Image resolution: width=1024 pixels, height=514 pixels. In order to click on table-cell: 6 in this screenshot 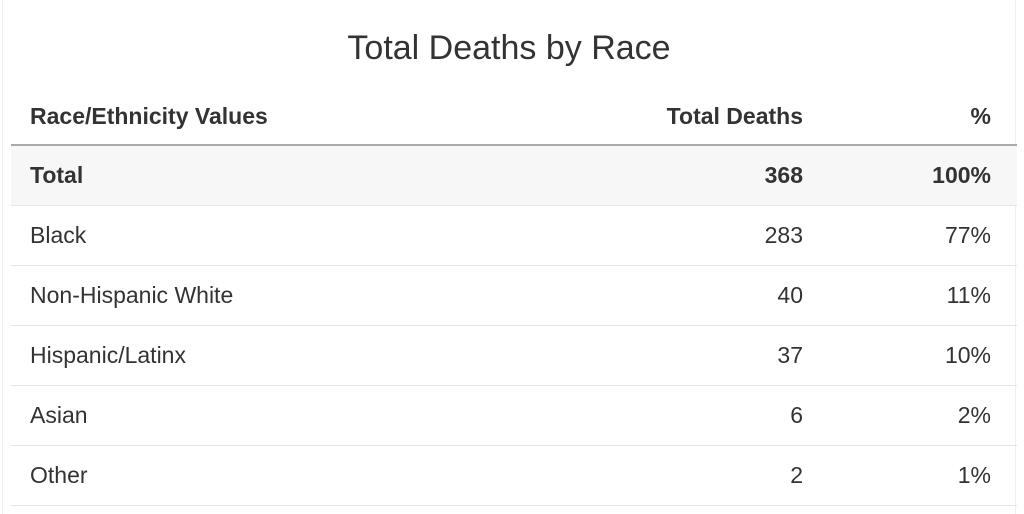, I will do `click(653, 415)`.